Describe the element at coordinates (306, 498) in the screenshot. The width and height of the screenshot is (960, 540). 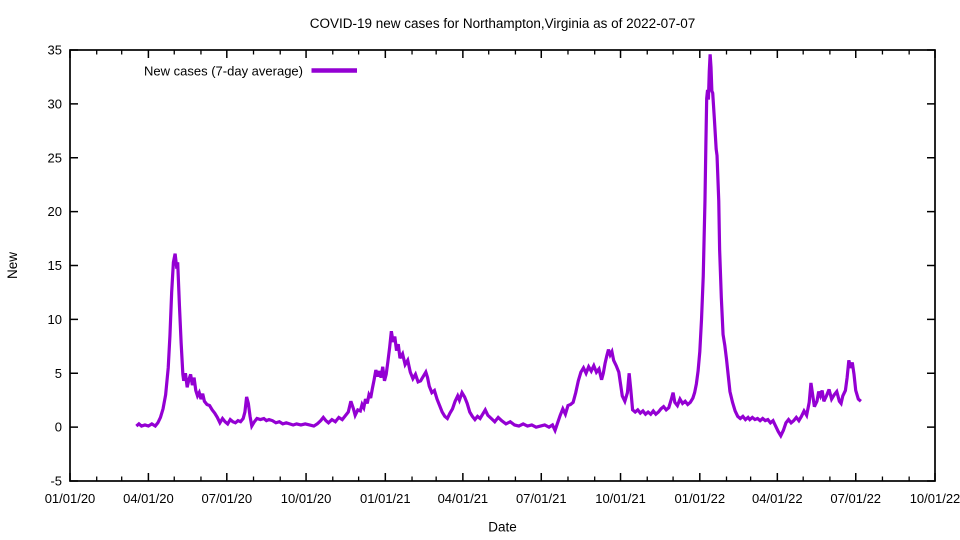
I see `x-tick-label: 10/01/20` at that location.